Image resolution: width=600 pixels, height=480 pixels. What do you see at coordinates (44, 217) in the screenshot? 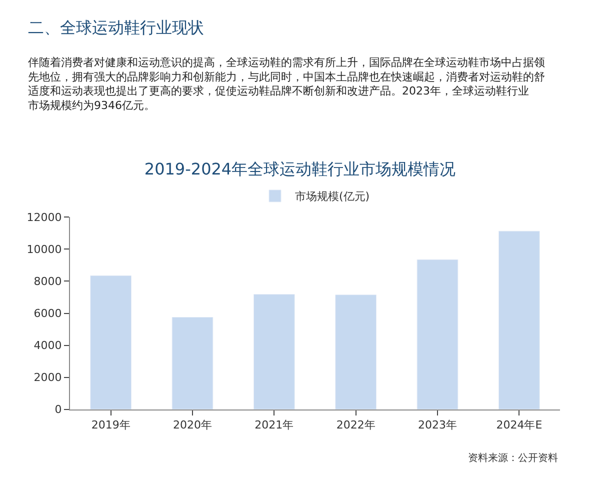
I see `y-tick-label: 12000` at bounding box center [44, 217].